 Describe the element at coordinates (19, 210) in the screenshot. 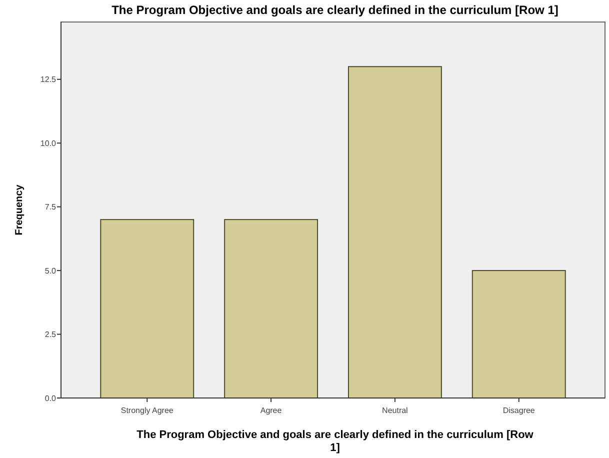

I see `y-axis-title: Frequency` at that location.